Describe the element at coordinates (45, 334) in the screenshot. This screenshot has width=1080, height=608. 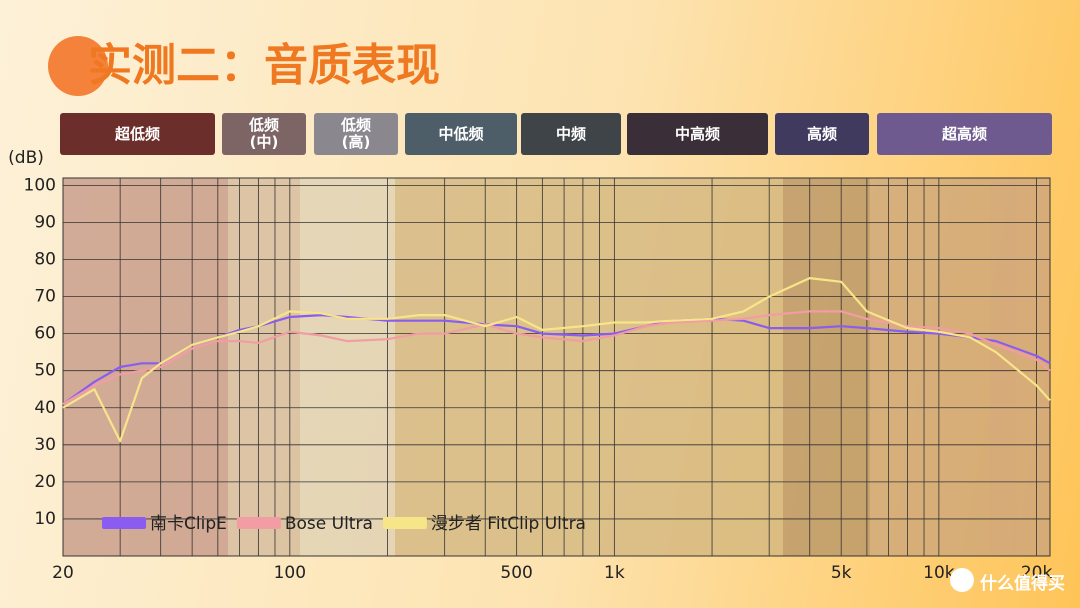
I see `y-tick-label: 60` at that location.